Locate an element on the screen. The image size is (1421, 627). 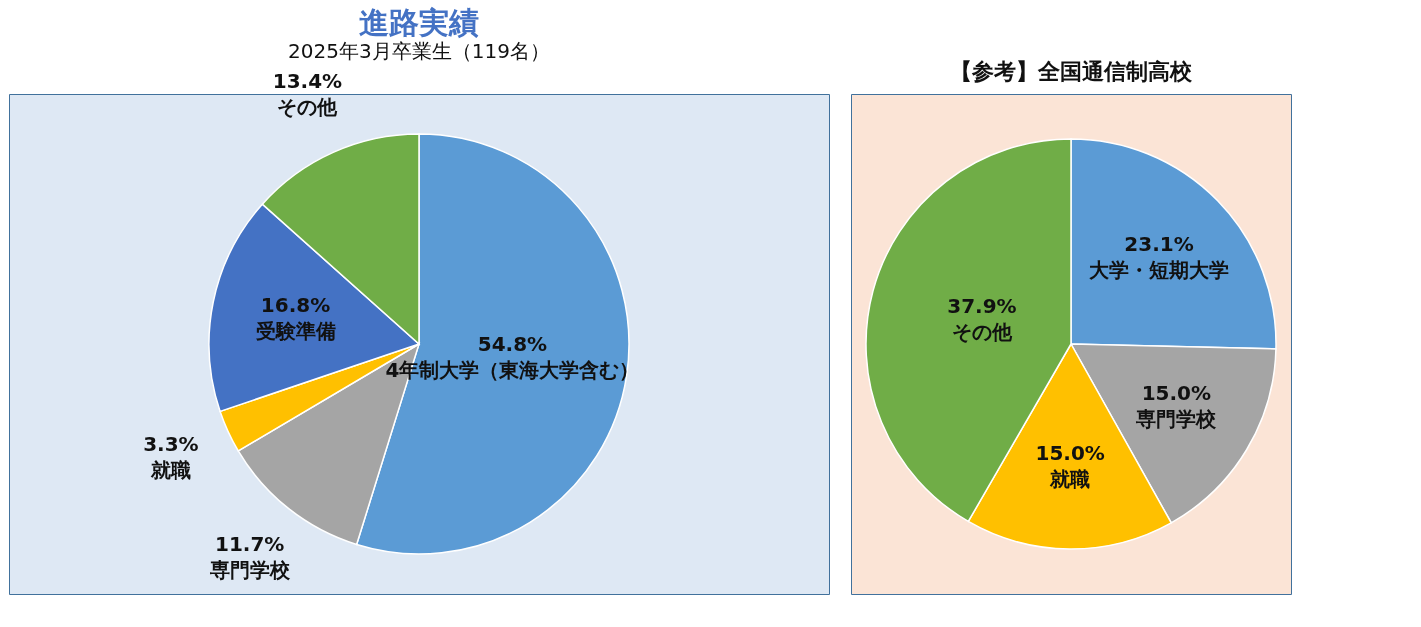
data-label: 37.9% is located at coordinates (982, 306).